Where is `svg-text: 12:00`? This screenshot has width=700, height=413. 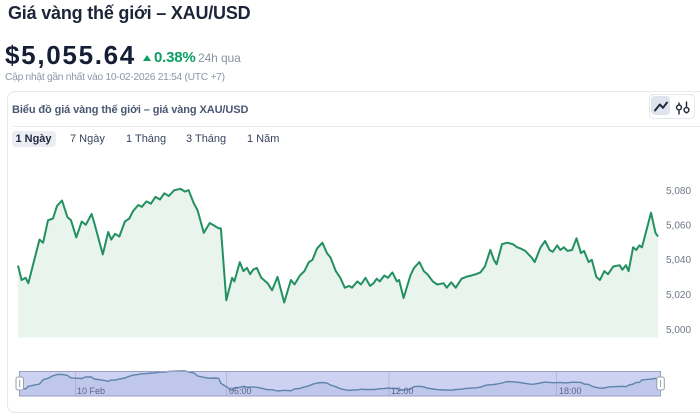
svg-text: 12:00 is located at coordinates (402, 391).